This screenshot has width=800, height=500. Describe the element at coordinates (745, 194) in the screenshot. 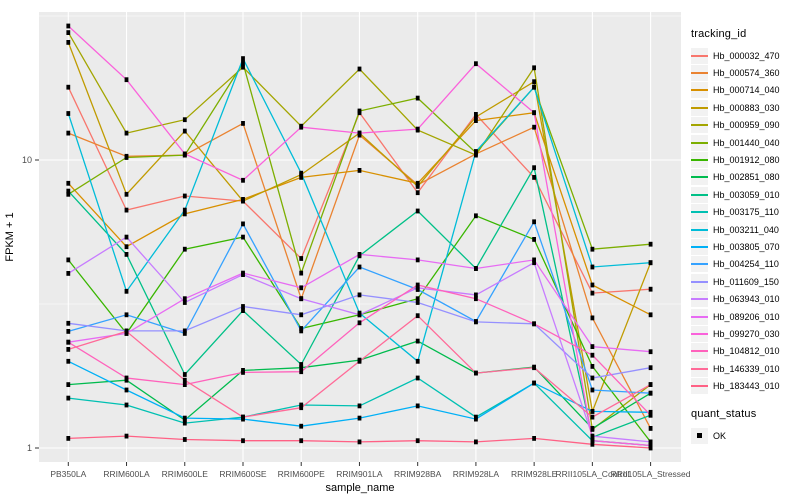

I see `legend-item: Hb_003059_010` at that location.